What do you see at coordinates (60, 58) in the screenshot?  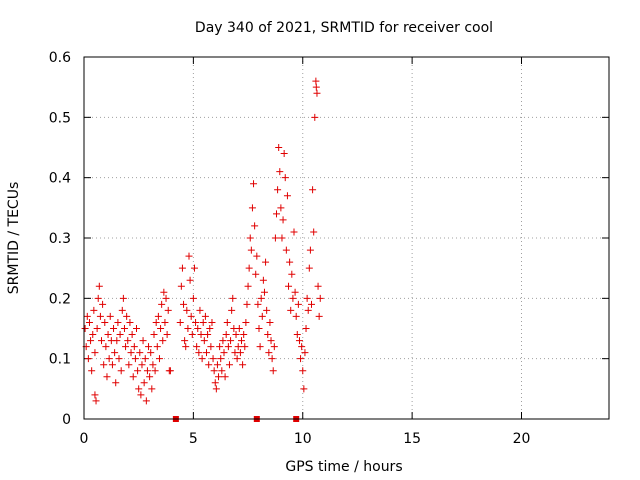 I see `y-tick-label: 0.6` at bounding box center [60, 58].